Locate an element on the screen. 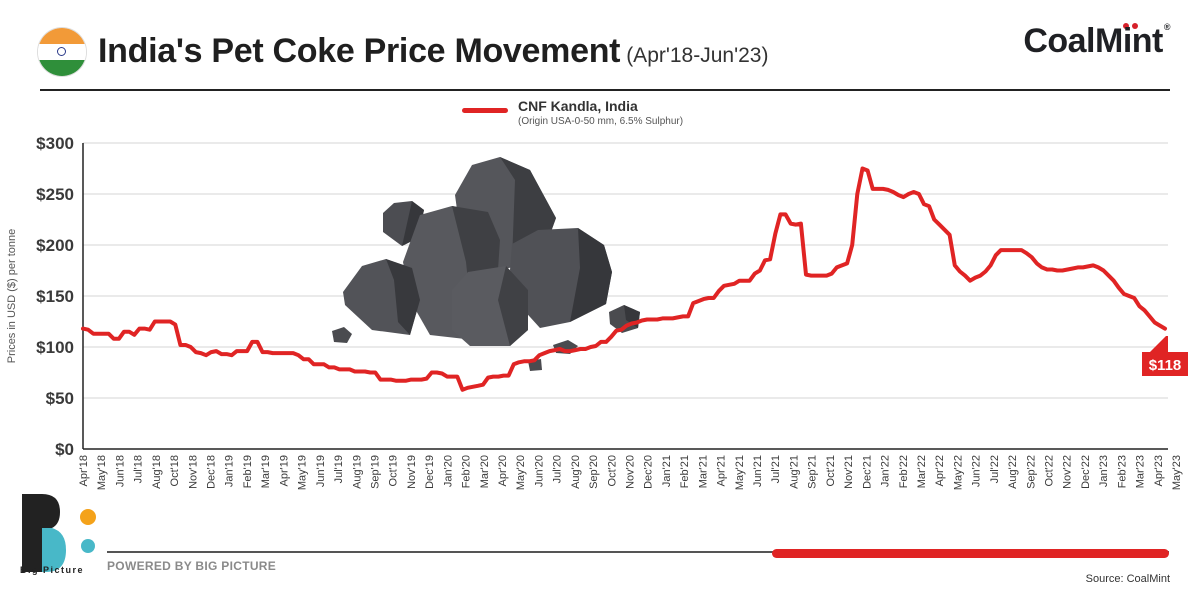  x-tick-label: Jan'21 is located at coordinates (667, 471).